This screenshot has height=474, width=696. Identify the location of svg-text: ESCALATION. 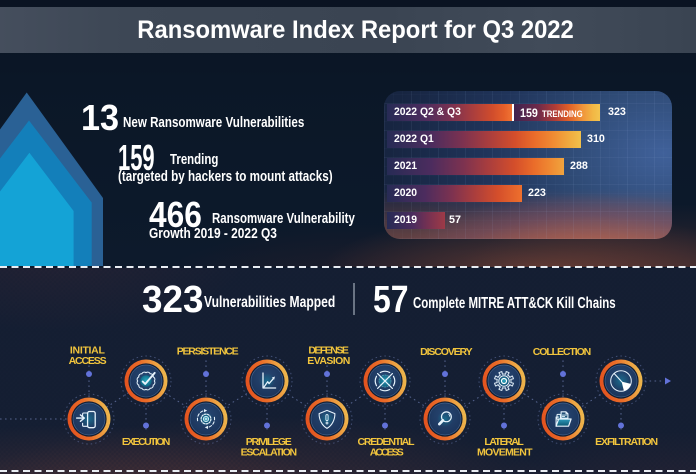
(269, 453).